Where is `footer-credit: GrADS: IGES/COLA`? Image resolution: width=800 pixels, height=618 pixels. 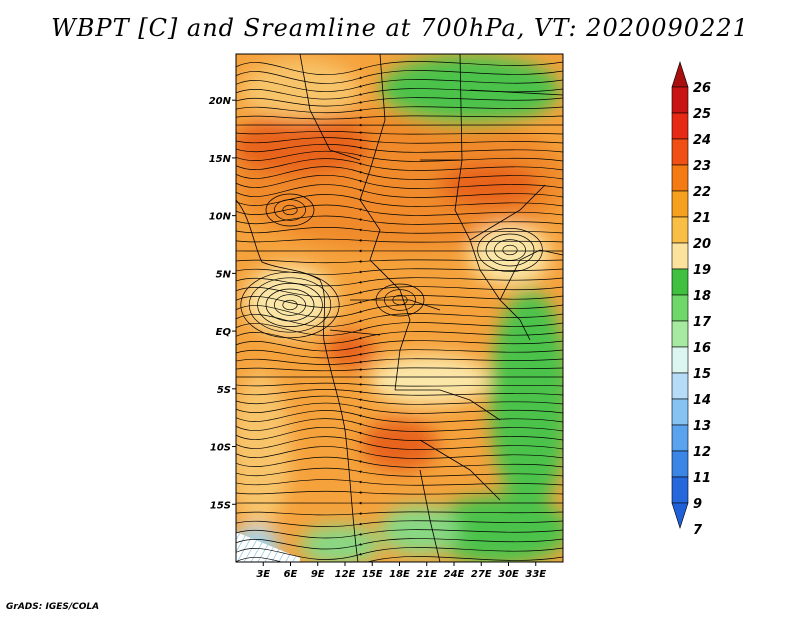 footer-credit: GrADS: IGES/COLA is located at coordinates (53, 607).